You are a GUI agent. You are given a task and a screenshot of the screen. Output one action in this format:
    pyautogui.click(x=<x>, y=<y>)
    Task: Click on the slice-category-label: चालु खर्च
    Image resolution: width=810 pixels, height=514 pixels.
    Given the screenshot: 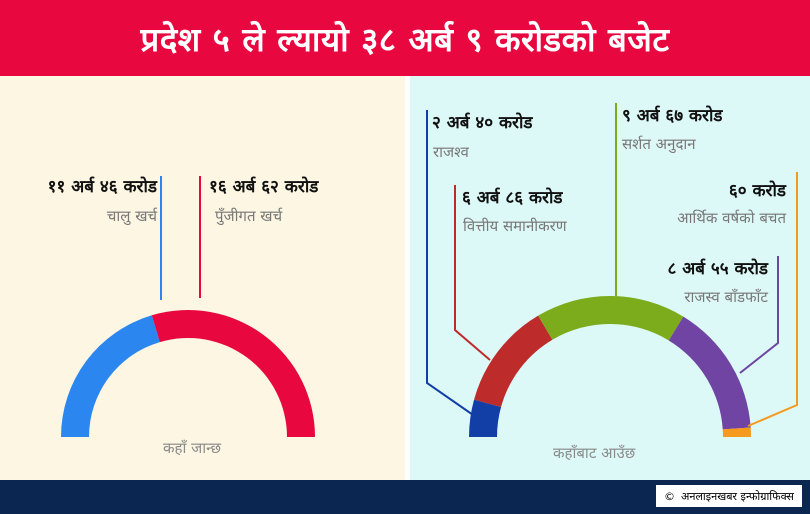 What is the action you would take?
    pyautogui.click(x=131, y=216)
    